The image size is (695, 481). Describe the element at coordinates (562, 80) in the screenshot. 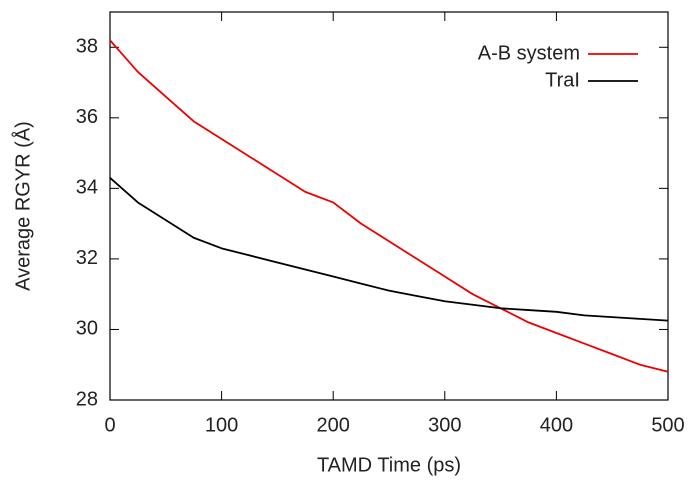

I see `legend-label: TraI` at that location.